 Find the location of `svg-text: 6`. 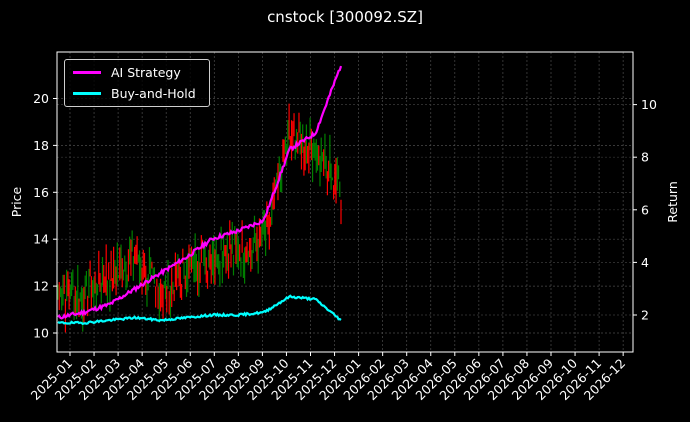

svg-text: 6 is located at coordinates (645, 209).